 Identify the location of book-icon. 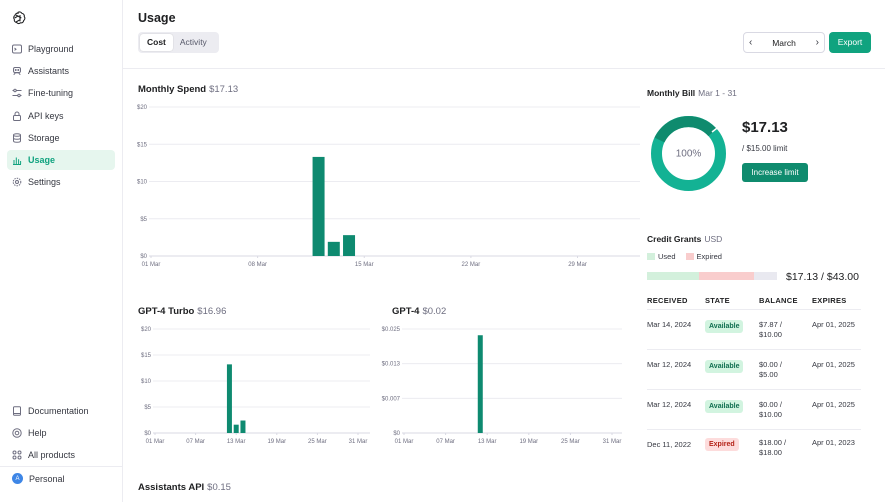
(17, 411).